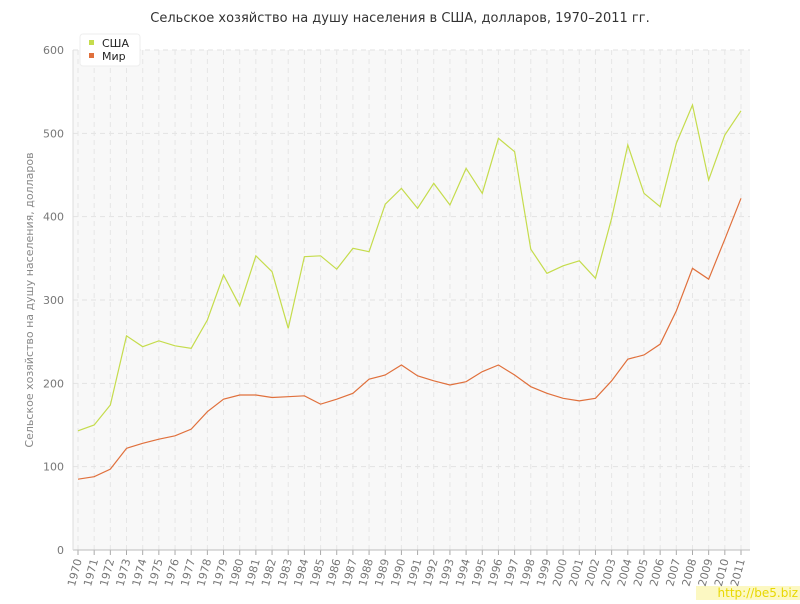 The height and width of the screenshot is (604, 800). What do you see at coordinates (53, 467) in the screenshot?
I see `y-tick-label: 100` at bounding box center [53, 467].